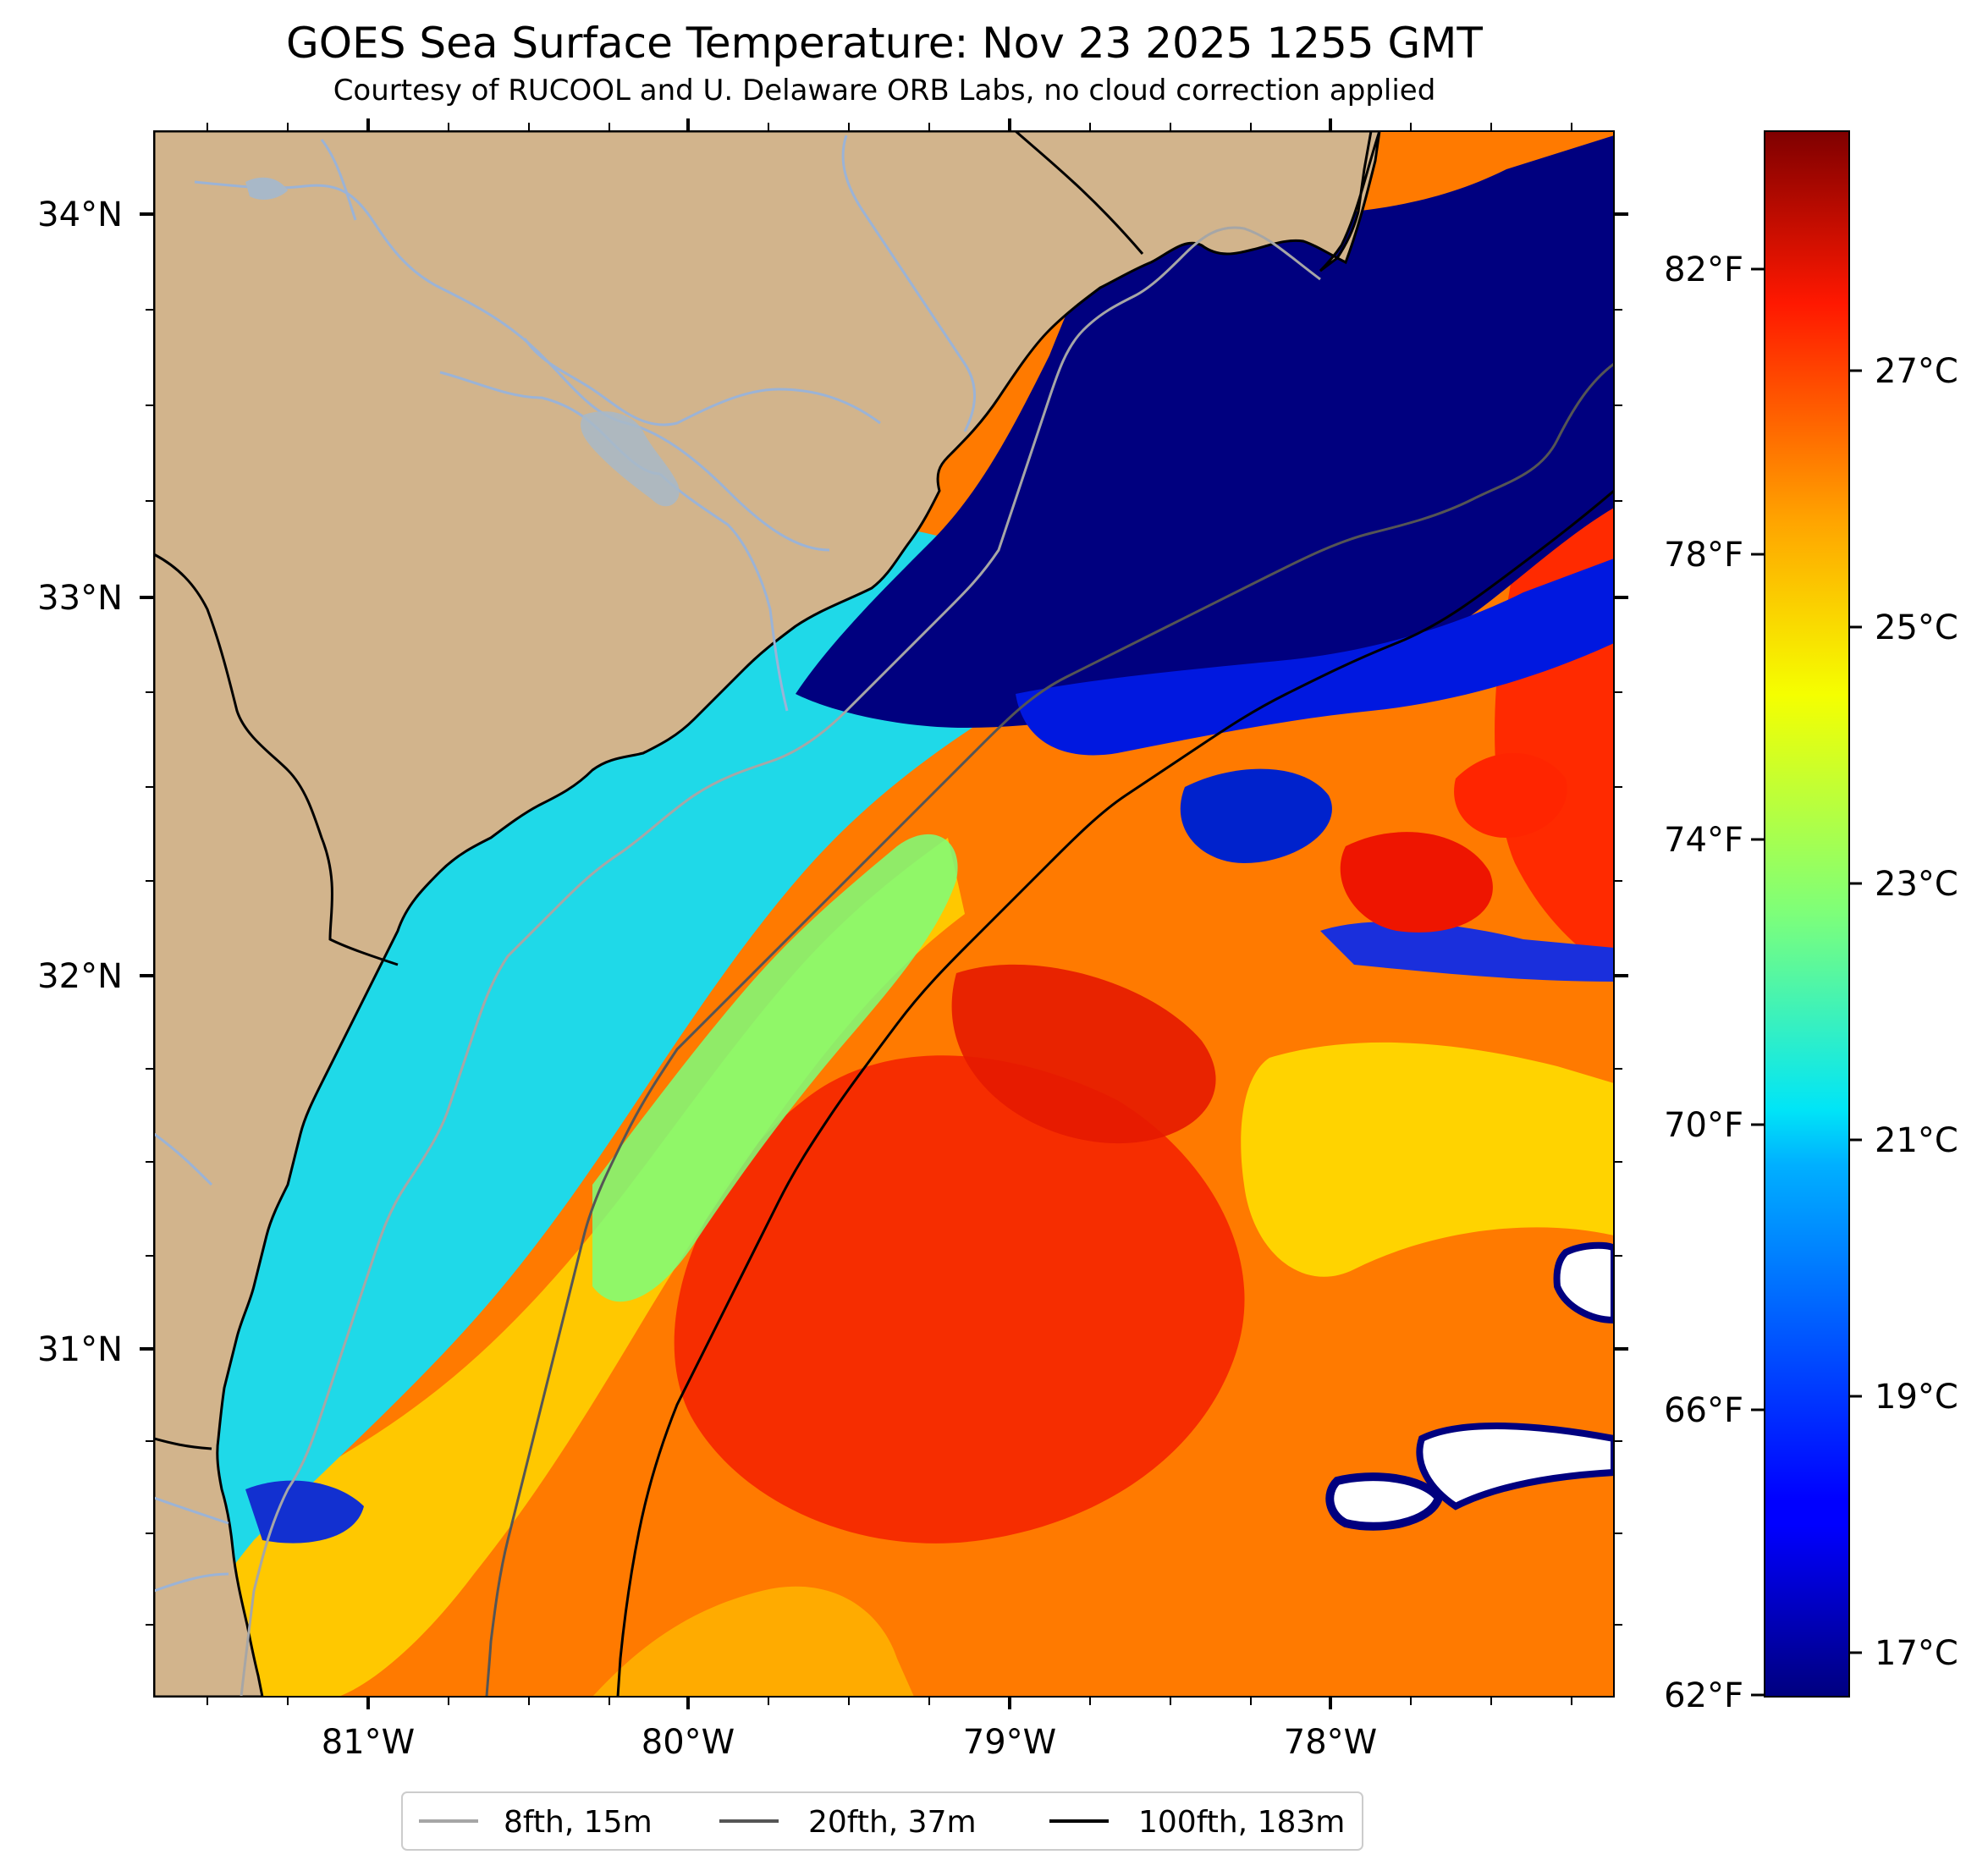 This screenshot has height=1871, width=1988. I want to click on sst-shelf-green, so click(775, 1068).